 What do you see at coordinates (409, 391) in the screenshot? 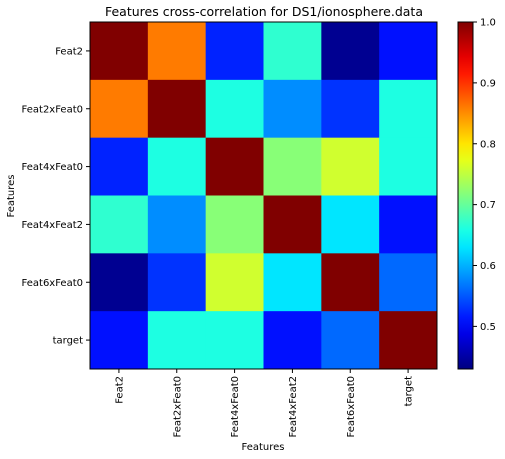
I see `x-tick-label: target` at bounding box center [409, 391].